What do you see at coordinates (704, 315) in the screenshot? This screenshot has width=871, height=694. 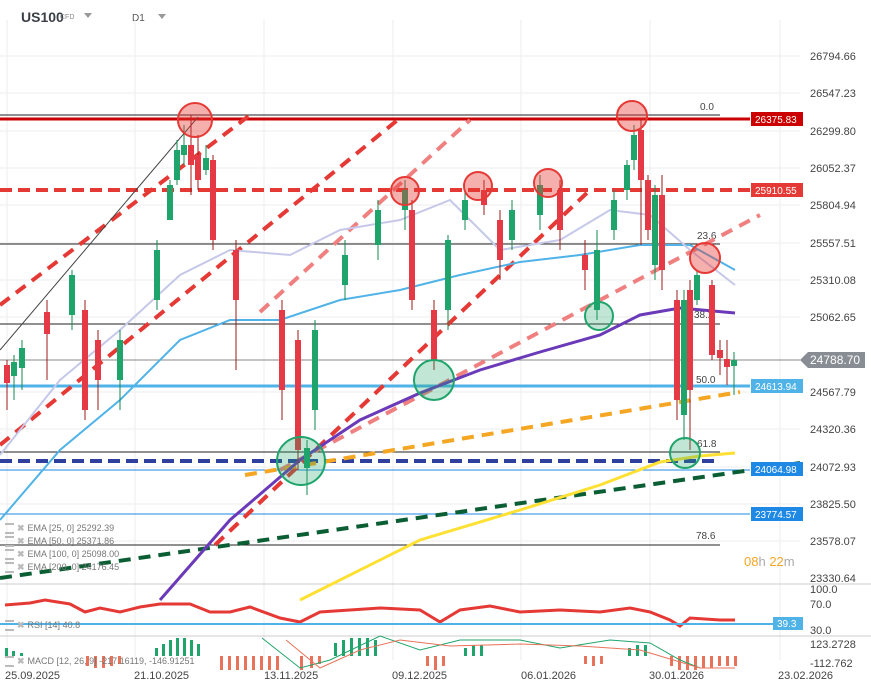 I see `svg-text: 38.2` at bounding box center [704, 315].